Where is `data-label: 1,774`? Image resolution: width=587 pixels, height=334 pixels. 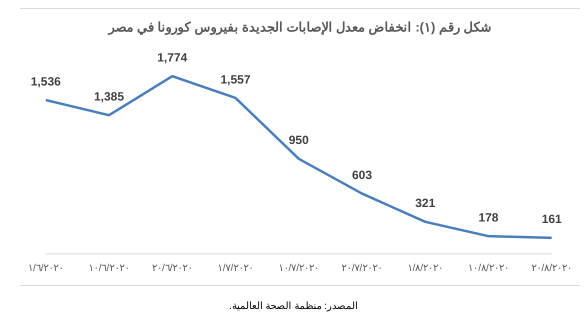
data-label: 1,774 is located at coordinates (172, 57).